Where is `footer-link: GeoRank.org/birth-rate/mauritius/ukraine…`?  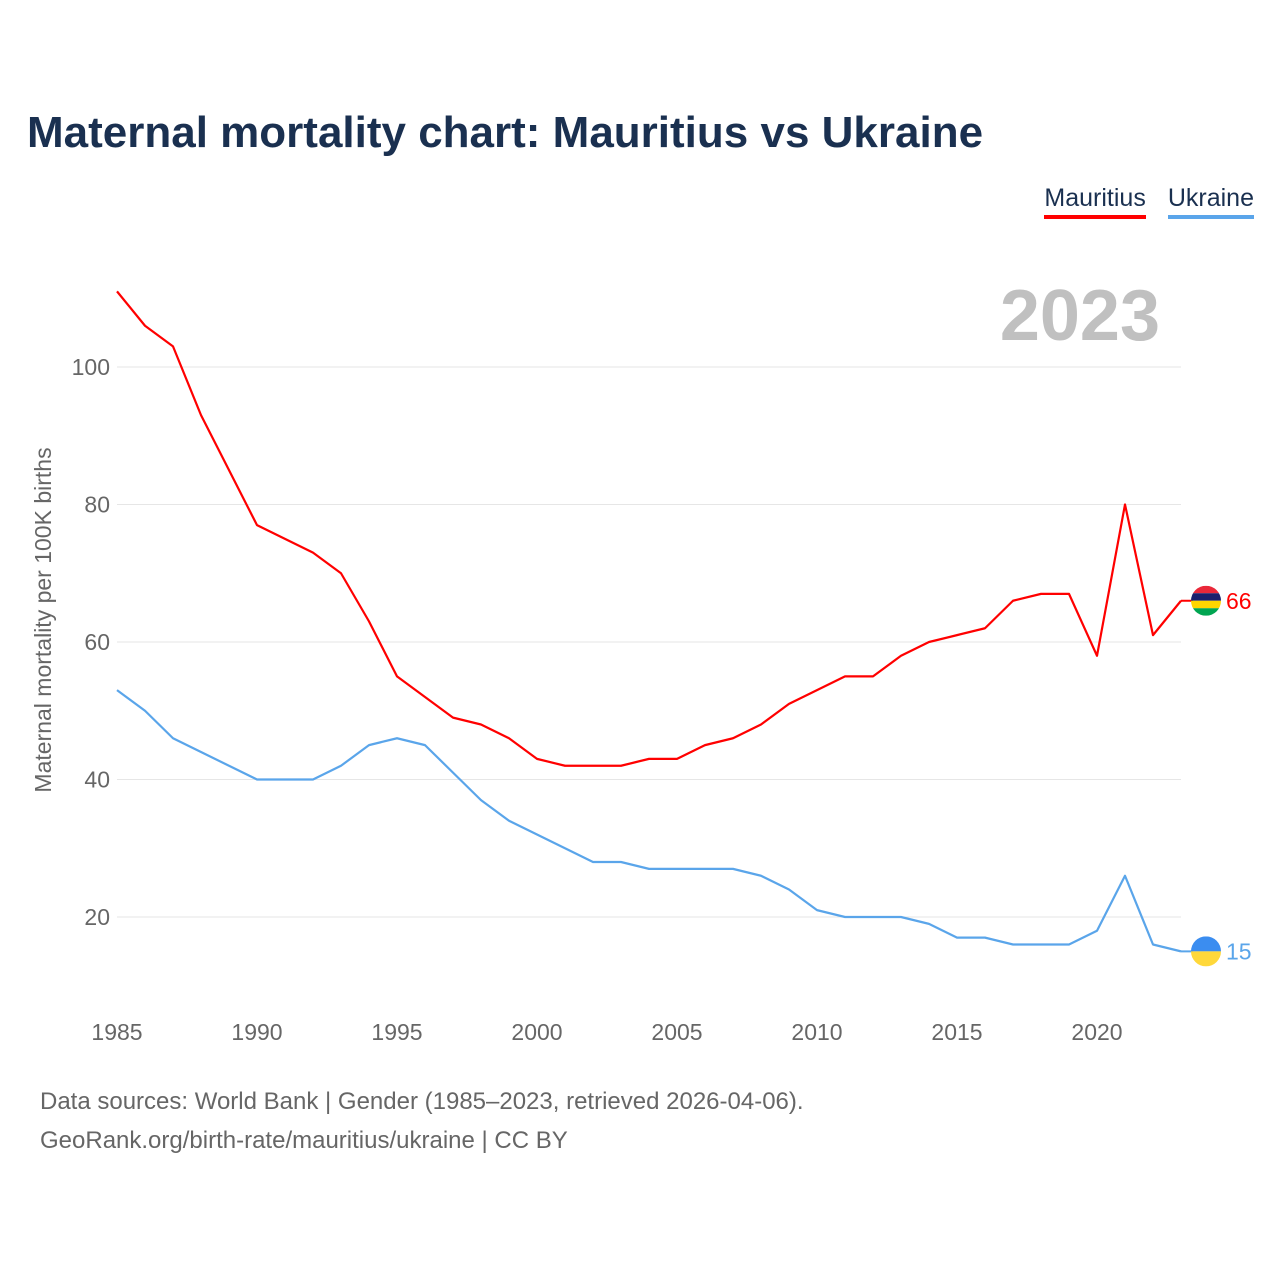 footer-link: GeoRank.org/birth-rate/mauritius/ukraine… is located at coordinates (304, 1140).